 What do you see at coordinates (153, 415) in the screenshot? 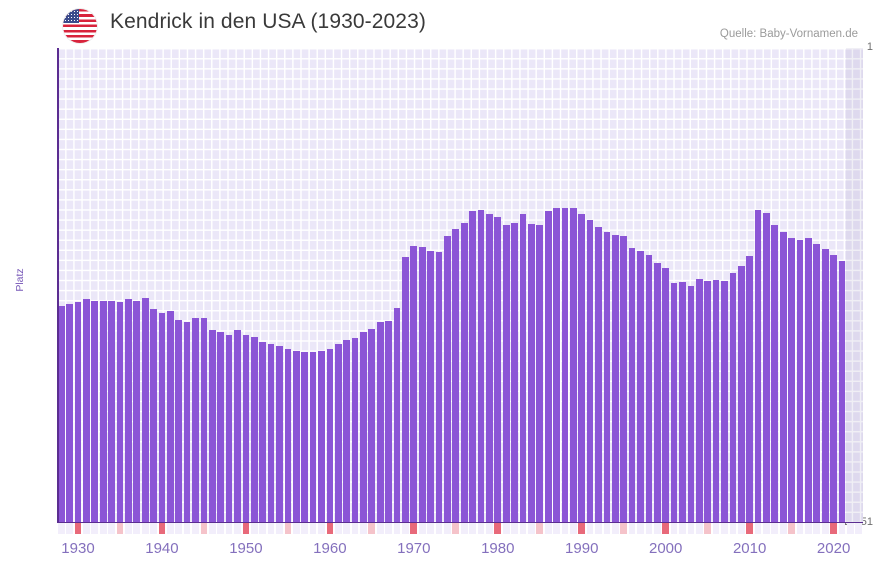
I see `bar-1939` at bounding box center [153, 415].